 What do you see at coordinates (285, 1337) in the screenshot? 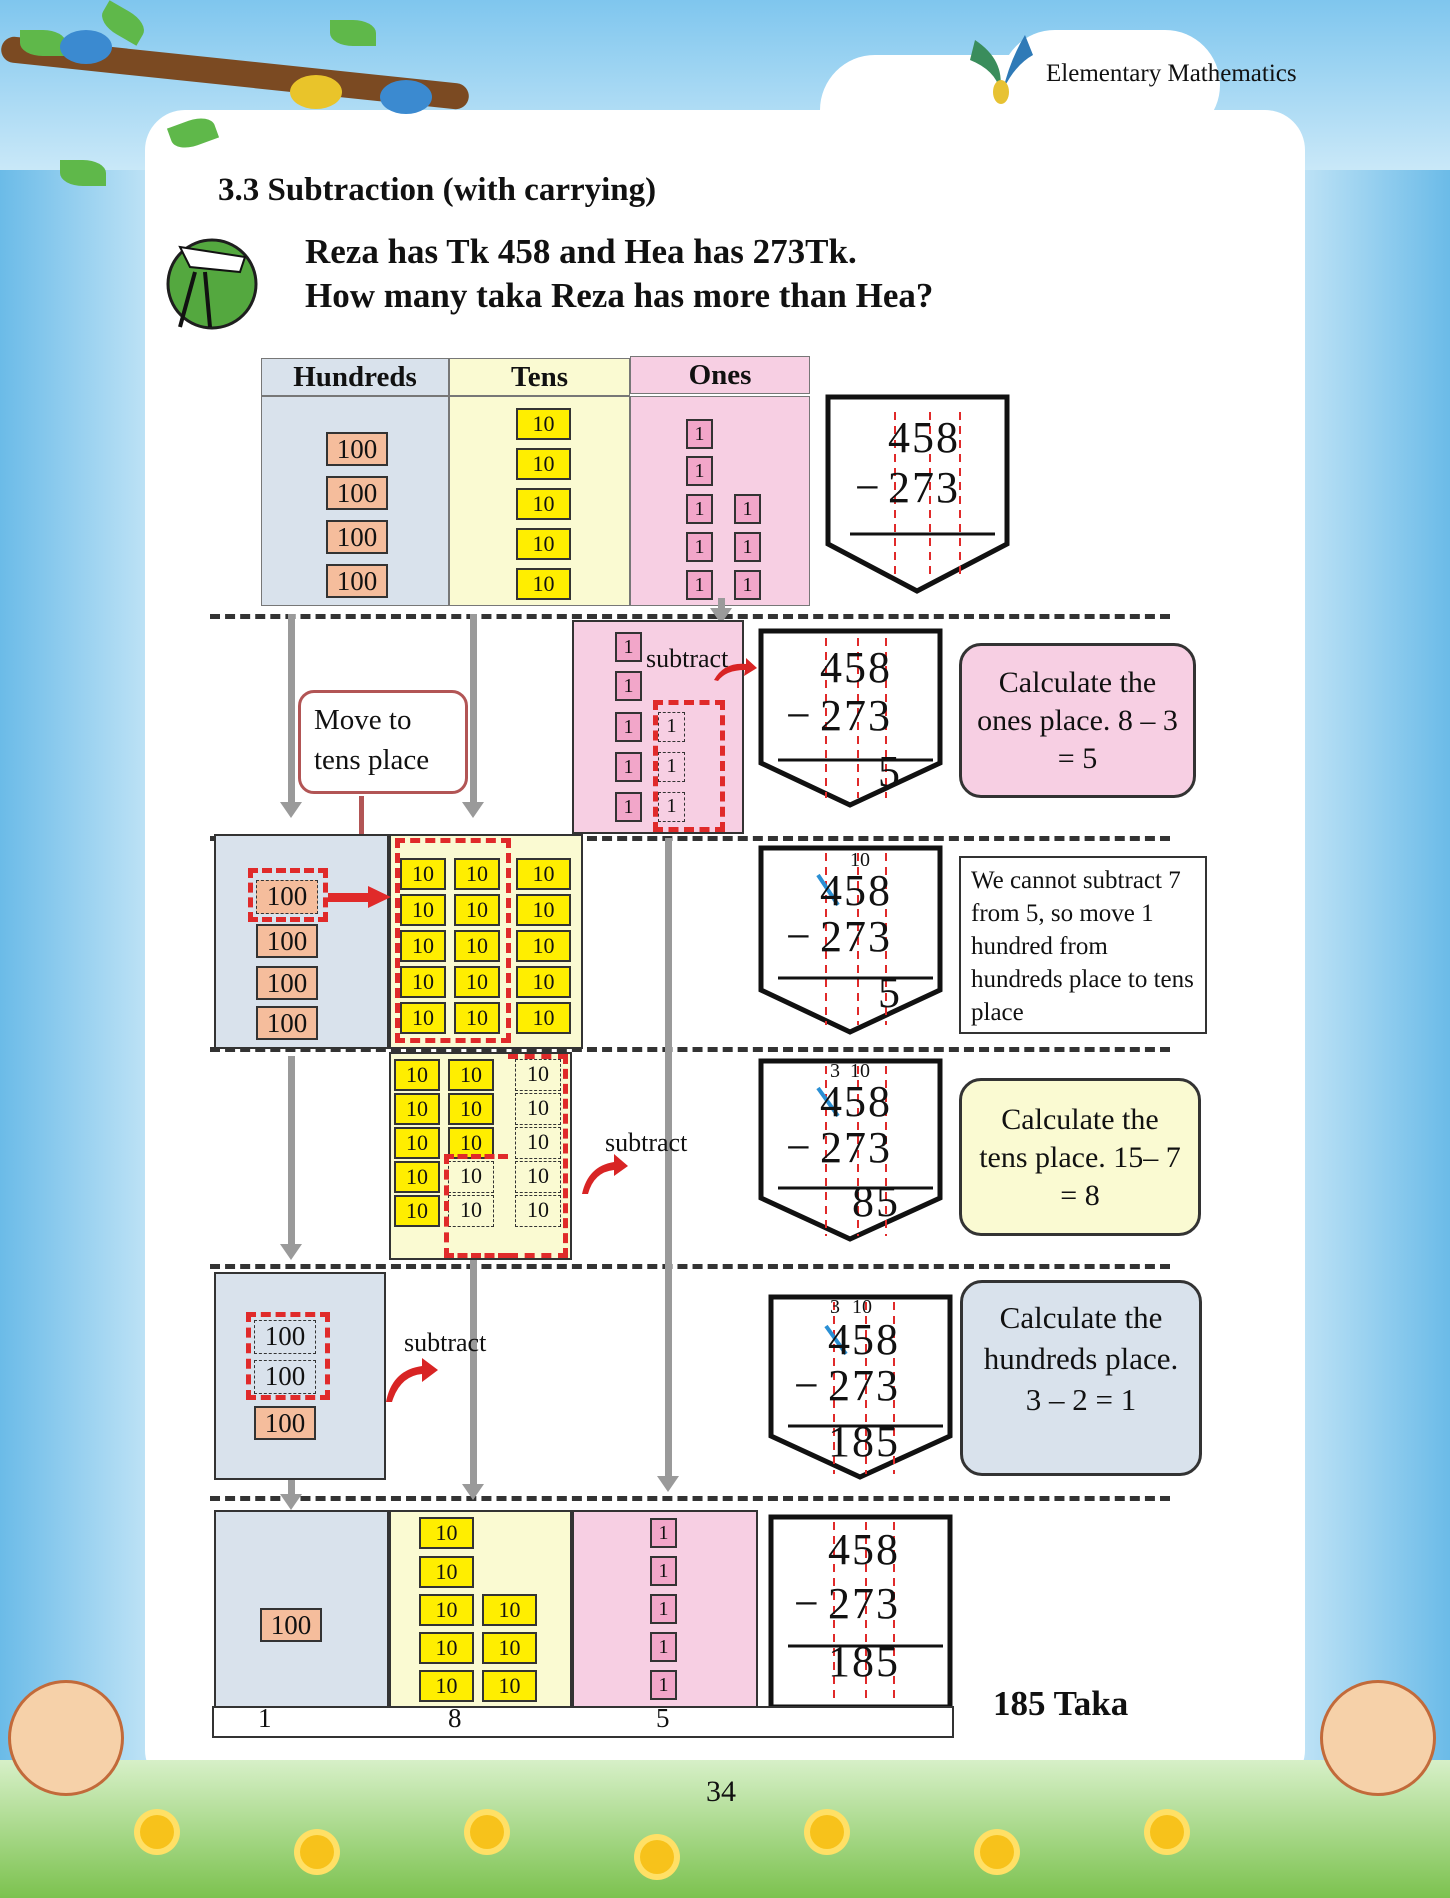
I see `removed-hundred-block: 100` at bounding box center [285, 1337].